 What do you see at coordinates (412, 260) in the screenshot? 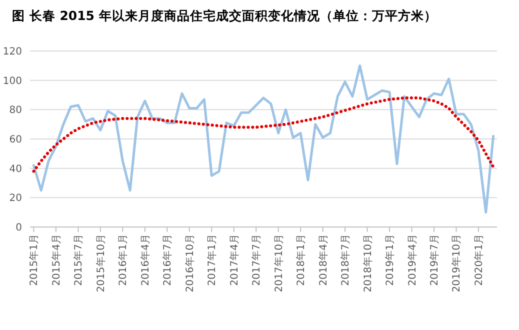
I see `x-tick-label: 2019年4月` at bounding box center [412, 260].